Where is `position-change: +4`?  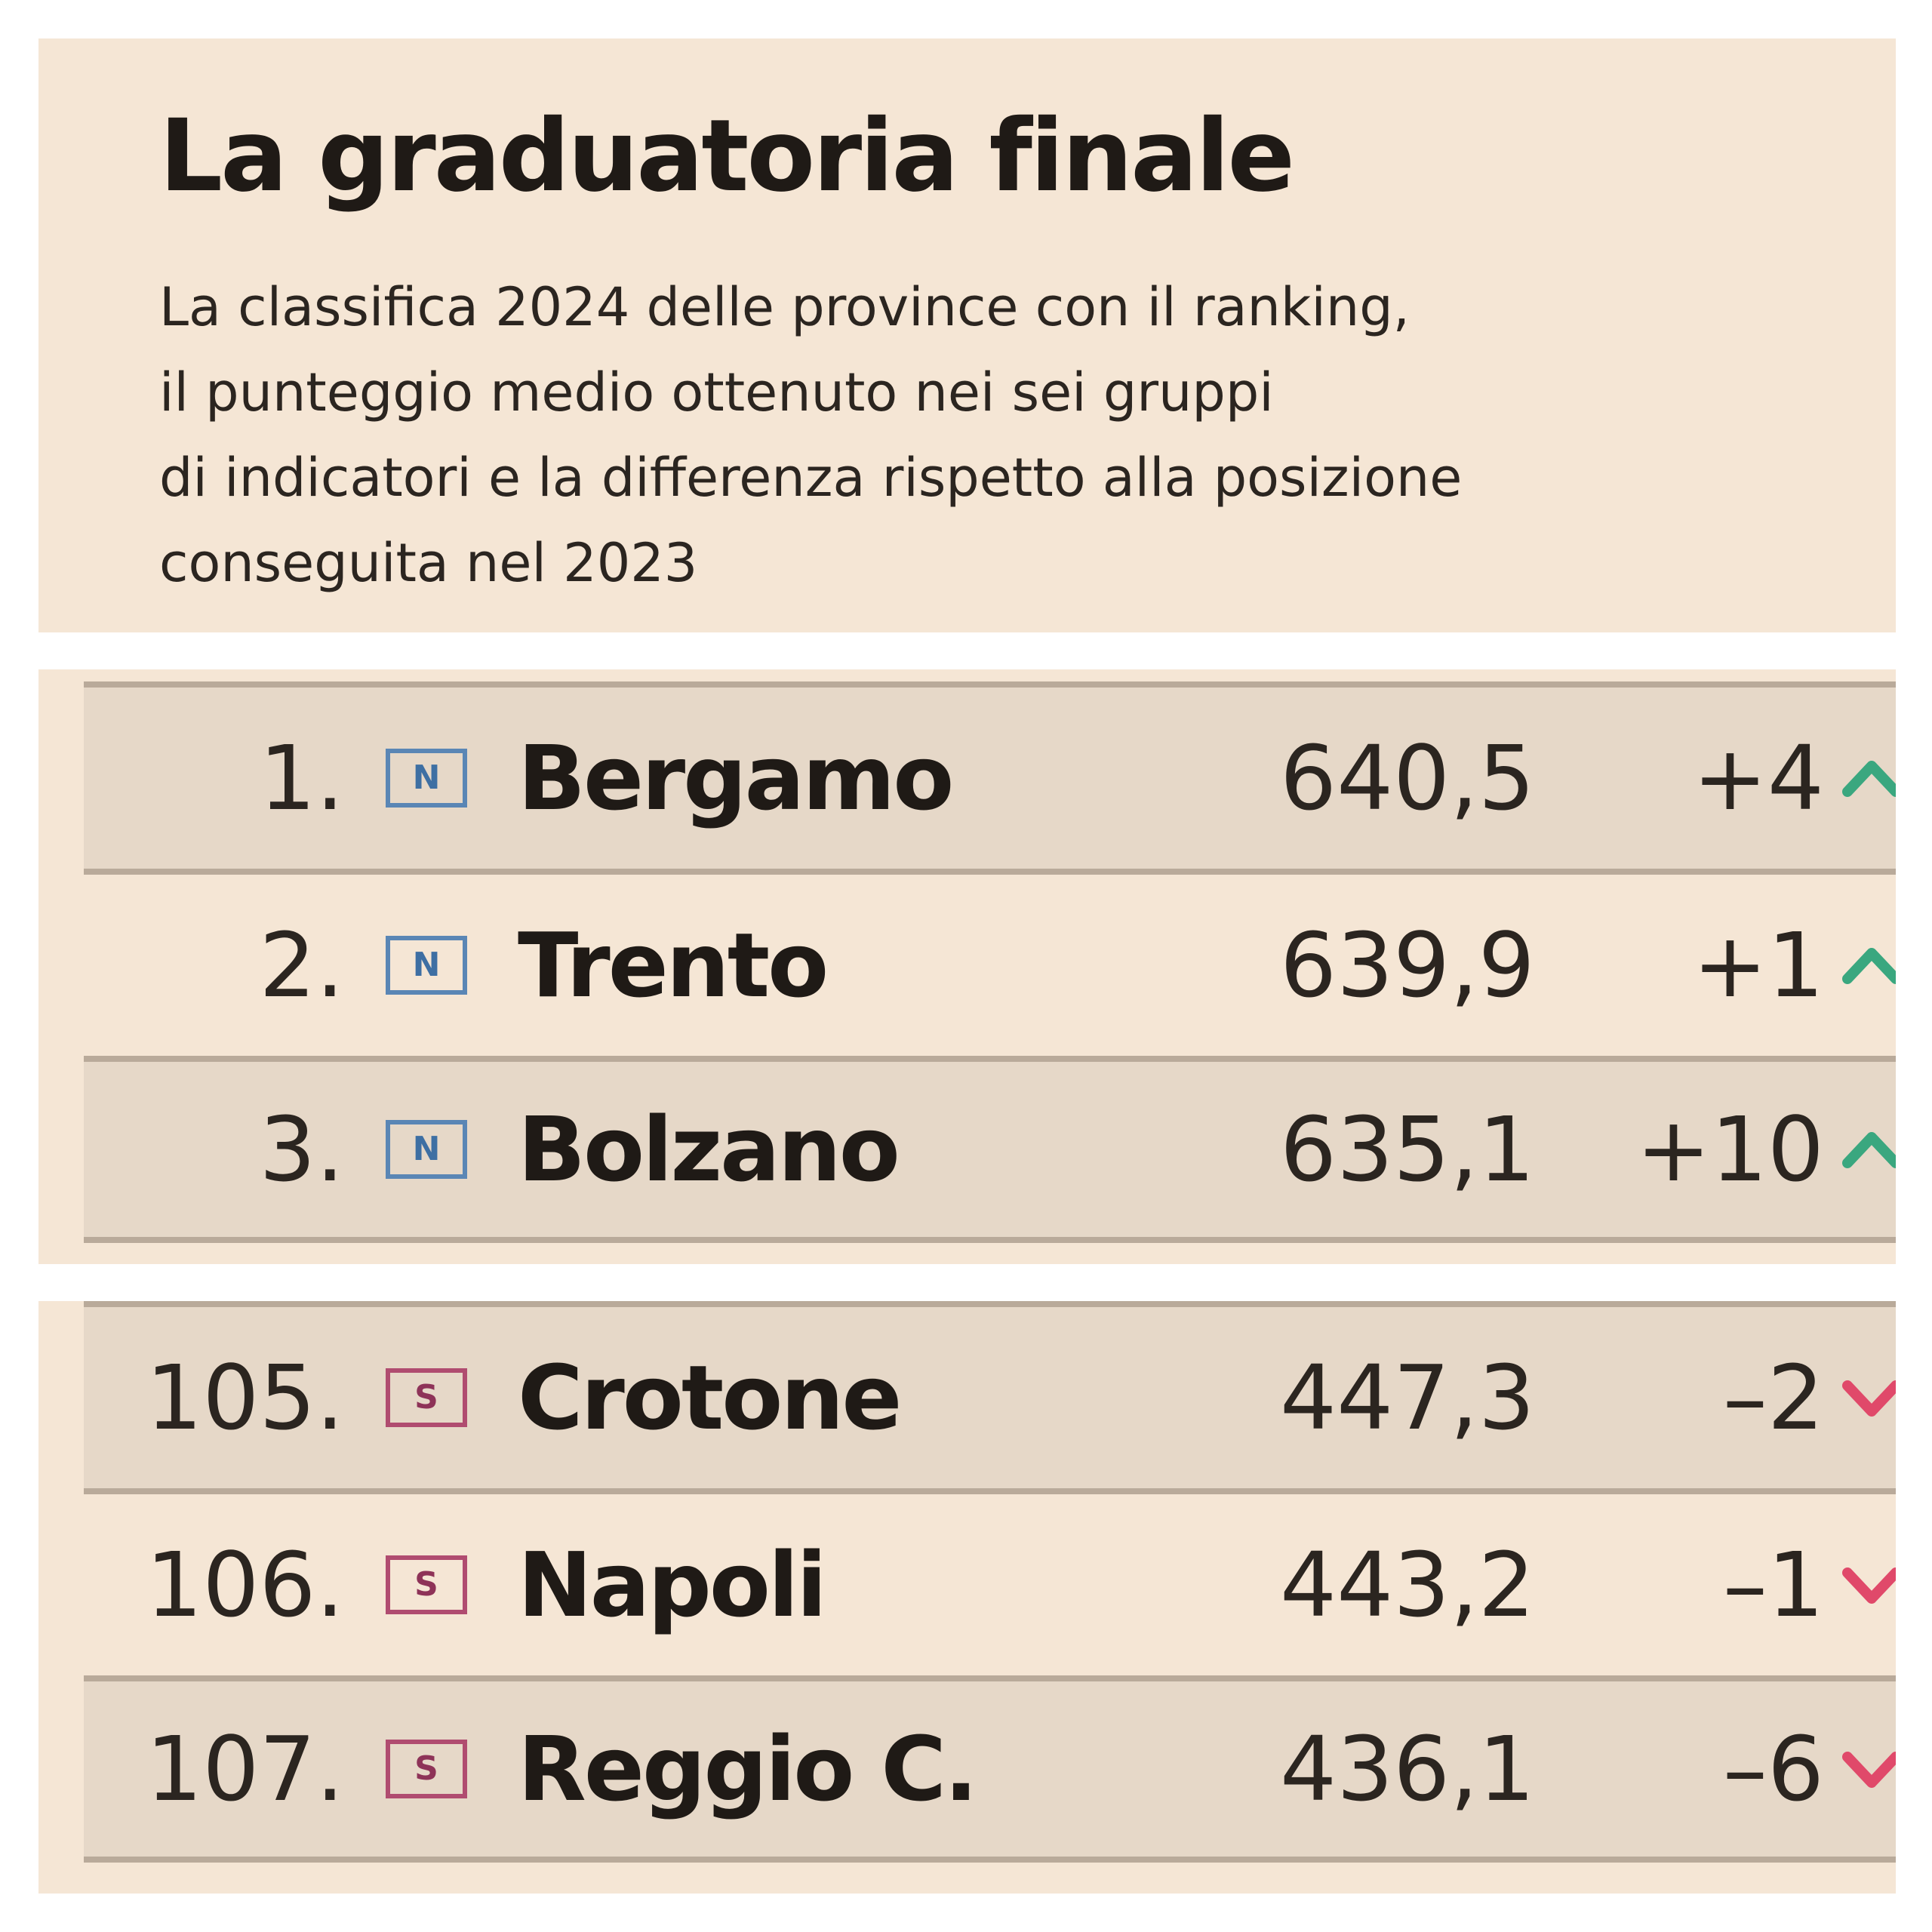 position-change: +4 is located at coordinates (1758, 778).